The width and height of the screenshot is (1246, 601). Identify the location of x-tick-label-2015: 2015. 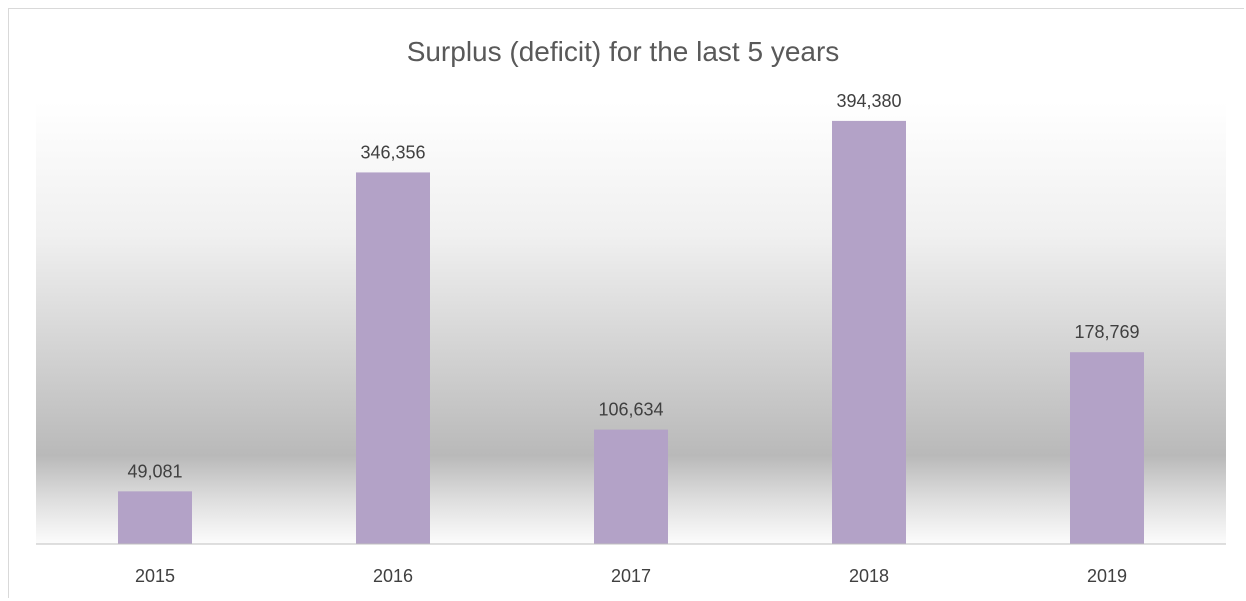
(155, 576).